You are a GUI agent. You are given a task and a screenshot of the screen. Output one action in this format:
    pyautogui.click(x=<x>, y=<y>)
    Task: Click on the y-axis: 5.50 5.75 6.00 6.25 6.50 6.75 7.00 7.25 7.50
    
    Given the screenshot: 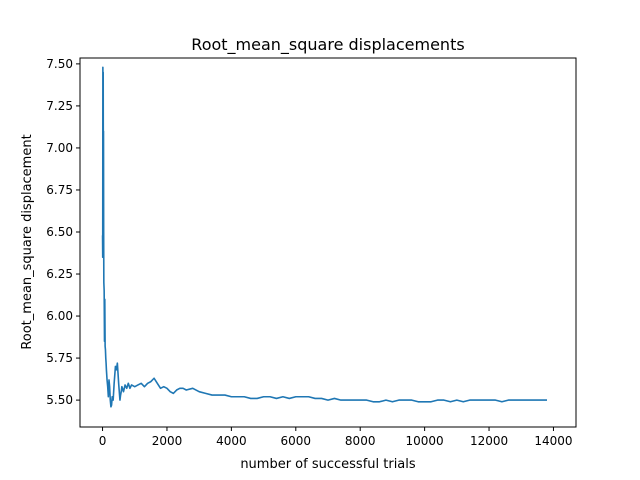 What is the action you would take?
    pyautogui.click(x=63, y=232)
    